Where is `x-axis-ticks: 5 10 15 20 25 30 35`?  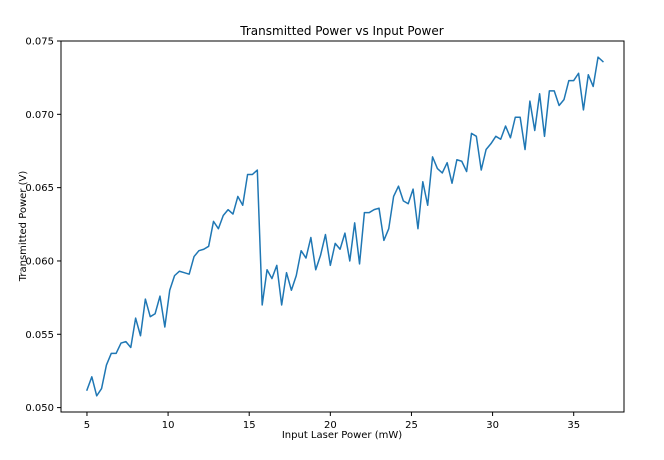
x-axis-ticks: 5 10 15 20 25 30 35 is located at coordinates (332, 421).